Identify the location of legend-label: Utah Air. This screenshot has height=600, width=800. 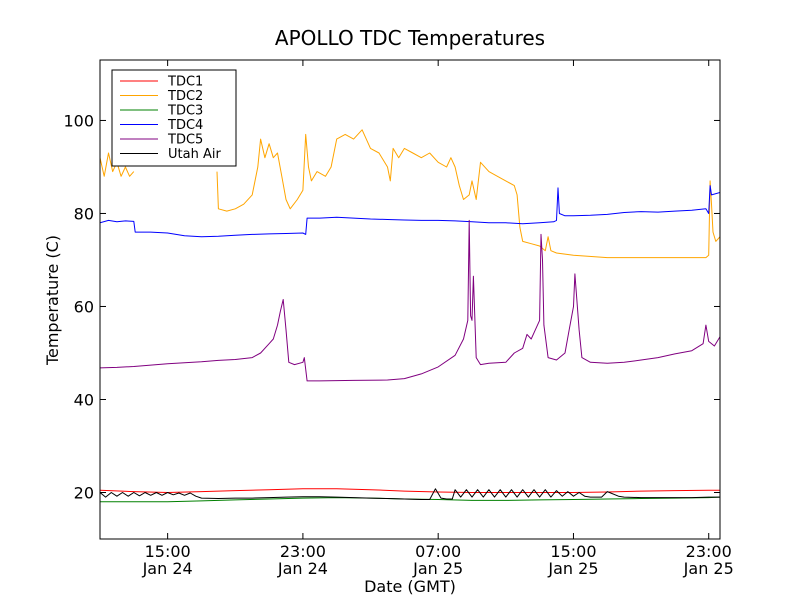
(194, 154).